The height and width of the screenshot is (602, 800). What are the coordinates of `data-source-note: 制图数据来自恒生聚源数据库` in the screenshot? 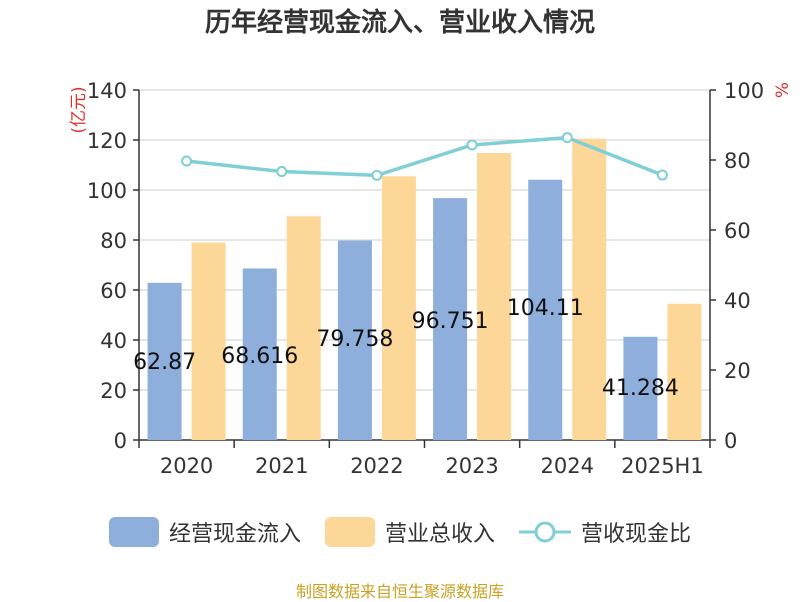 It's located at (399, 591).